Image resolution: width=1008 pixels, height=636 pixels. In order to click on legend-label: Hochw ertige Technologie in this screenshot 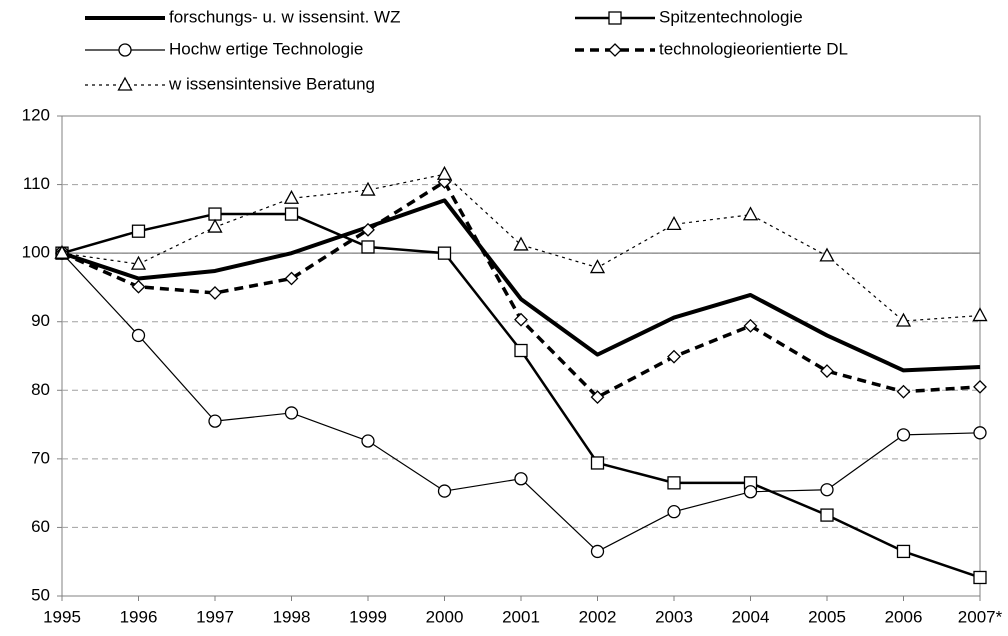, I will do `click(266, 48)`.